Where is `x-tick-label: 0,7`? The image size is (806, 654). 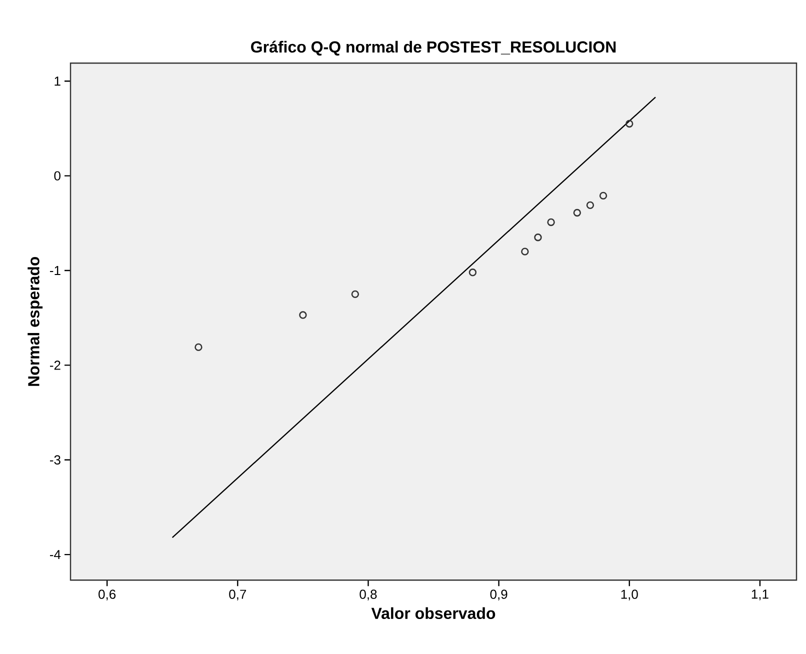
x-tick-label: 0,7 is located at coordinates (237, 595).